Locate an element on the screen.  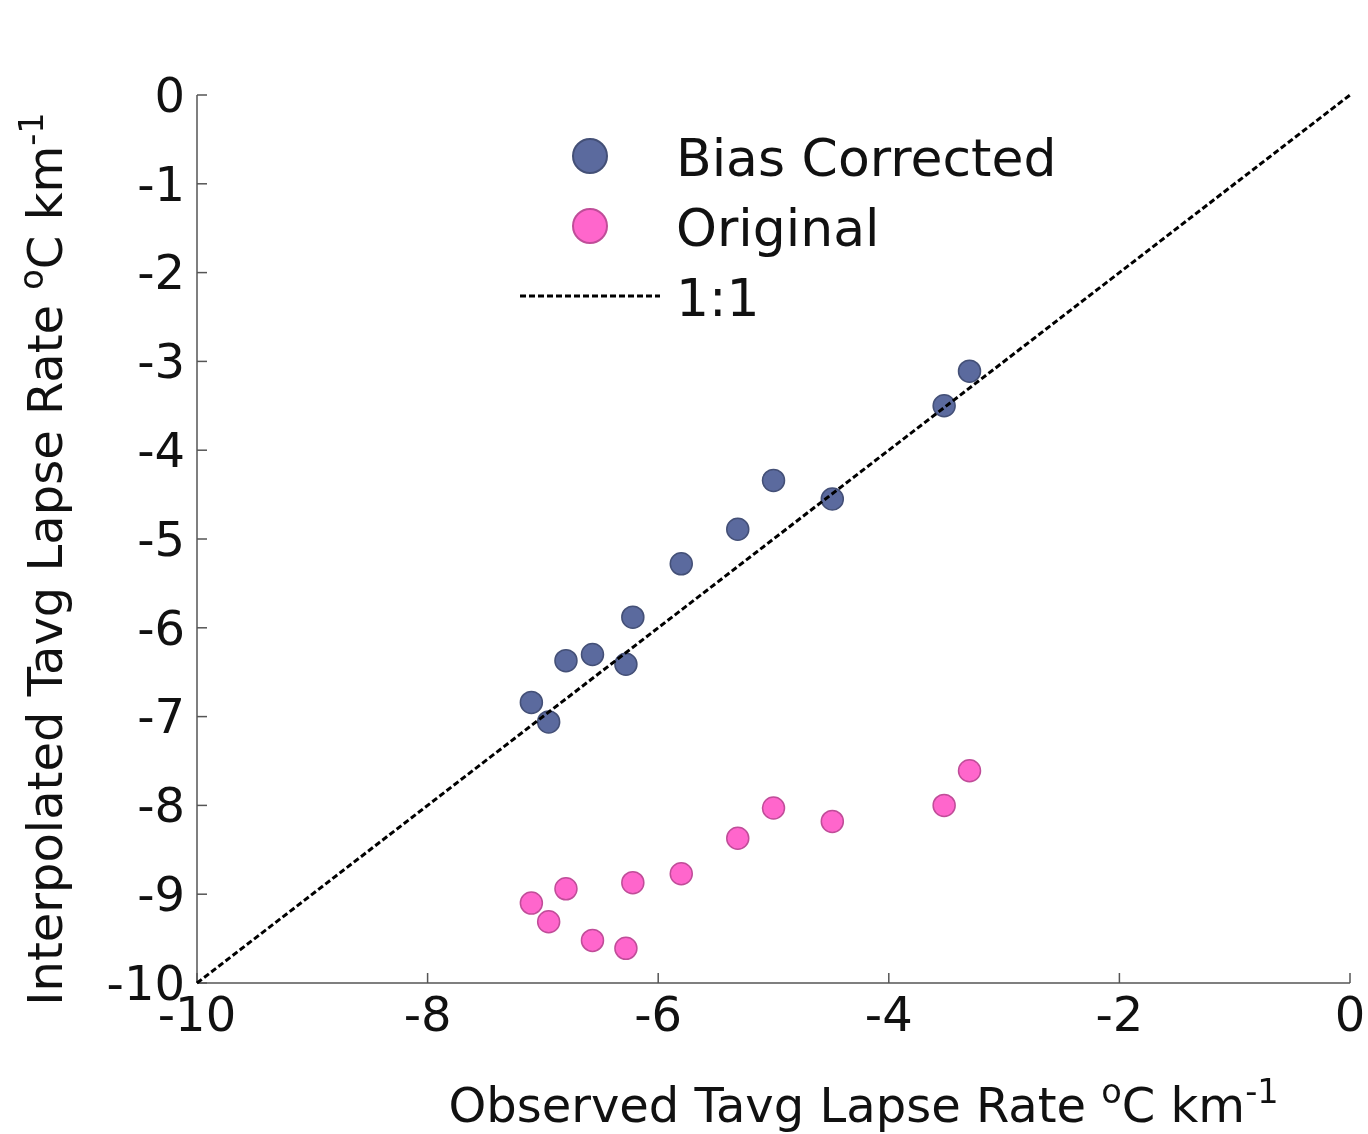
y-tick-label: -3 is located at coordinates (161, 361).